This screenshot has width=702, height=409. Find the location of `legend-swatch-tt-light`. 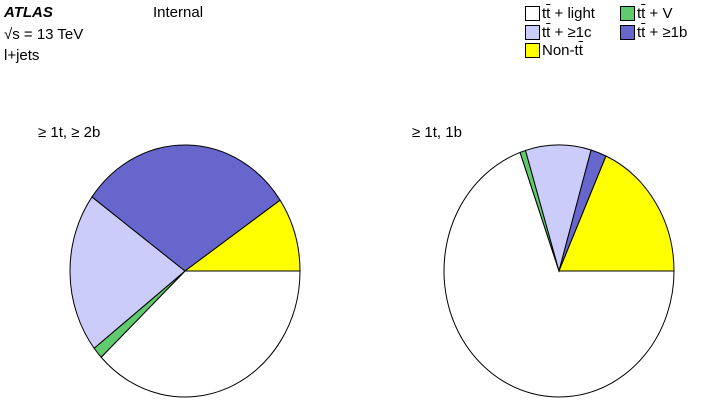

legend-swatch-tt-light is located at coordinates (532, 13).